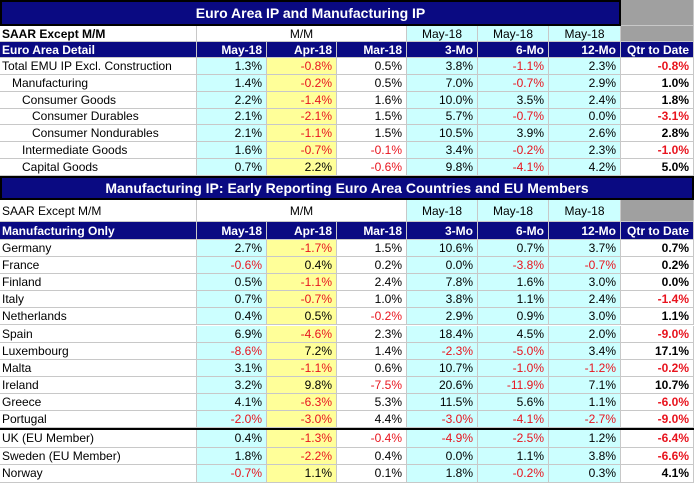 This screenshot has height=483, width=694. I want to click on top-title-grey-cell, so click(657, 13).